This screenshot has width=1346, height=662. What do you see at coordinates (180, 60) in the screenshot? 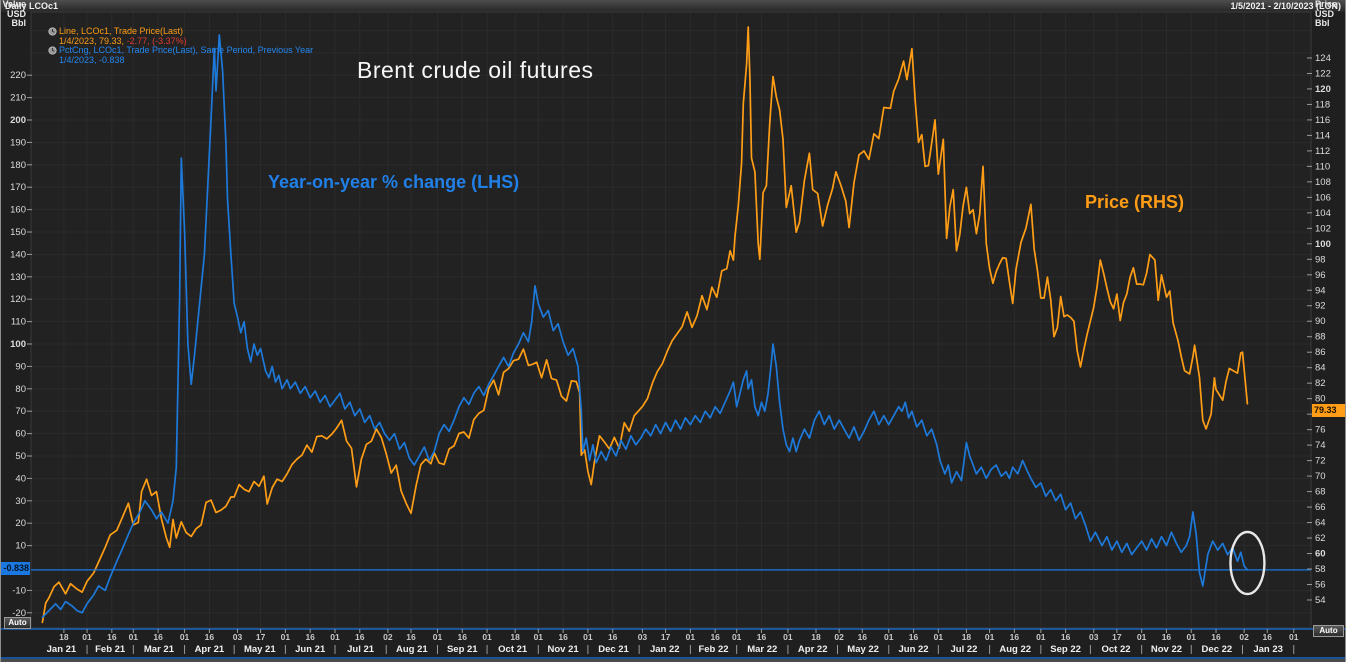
I see `legend-row-pctcng-values: 1/4/2023, -0.838` at bounding box center [180, 60].